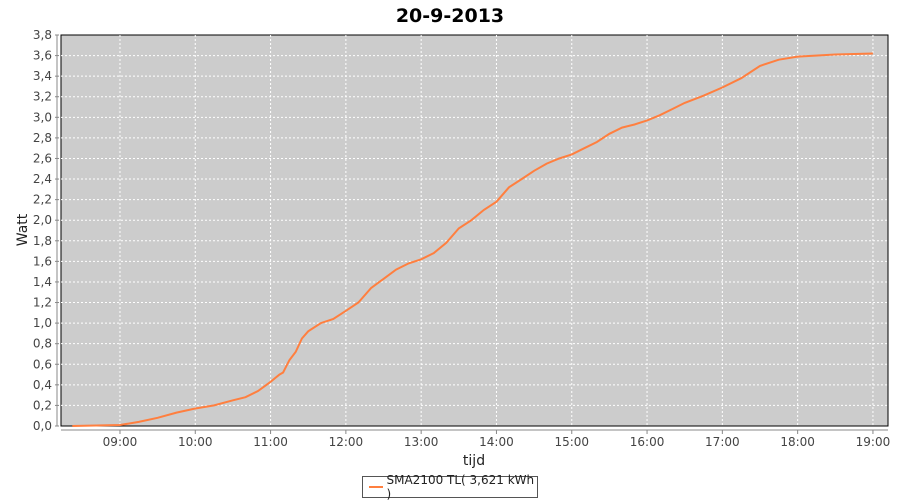 This screenshot has height=501, width=900. I want to click on y-tick-label: 1,6, so click(42, 261).